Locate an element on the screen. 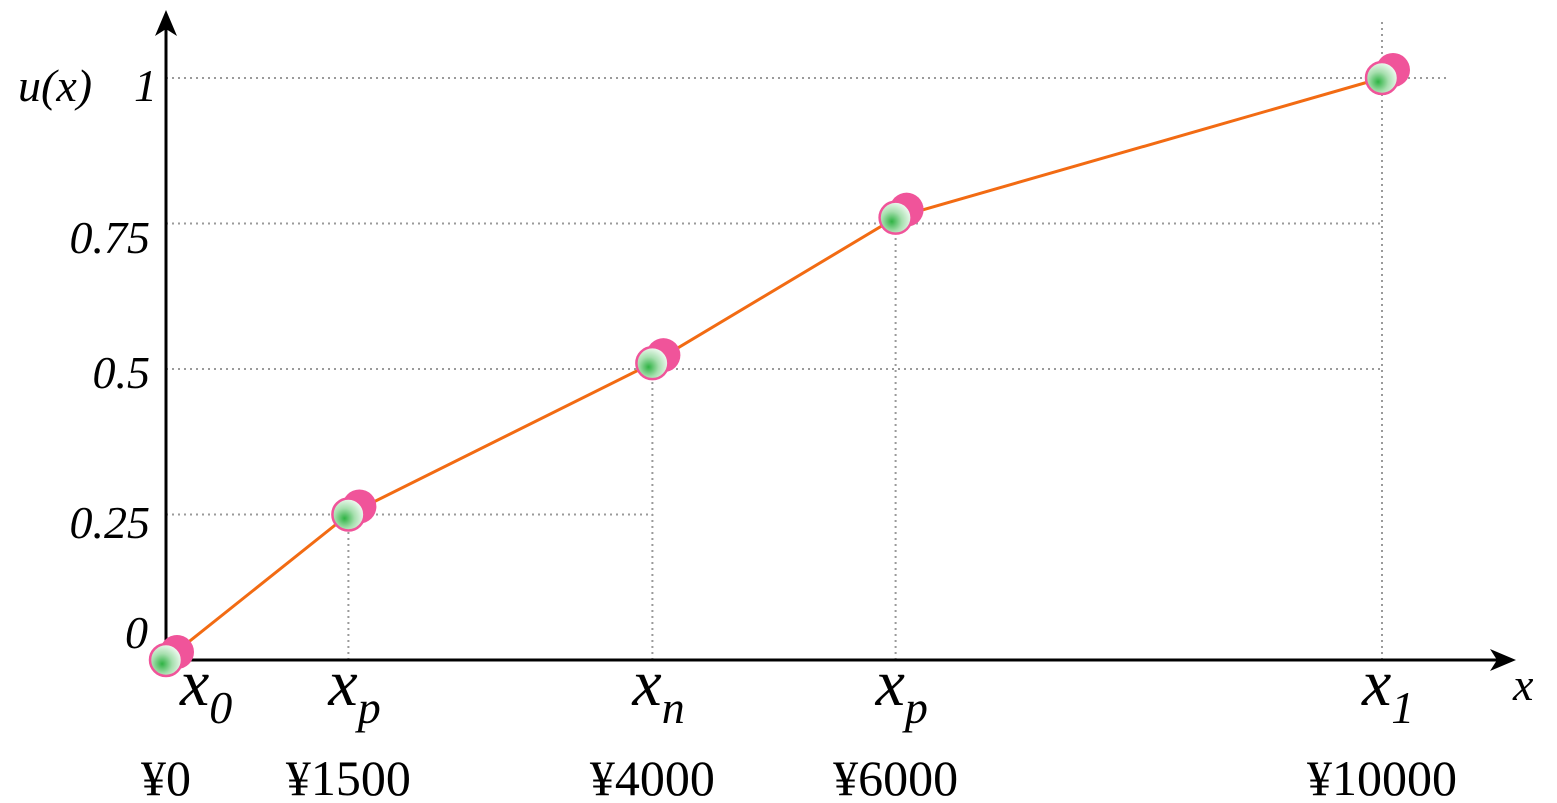 The image size is (1557, 803). y-axis-arrowhead is located at coordinates (166, 23).